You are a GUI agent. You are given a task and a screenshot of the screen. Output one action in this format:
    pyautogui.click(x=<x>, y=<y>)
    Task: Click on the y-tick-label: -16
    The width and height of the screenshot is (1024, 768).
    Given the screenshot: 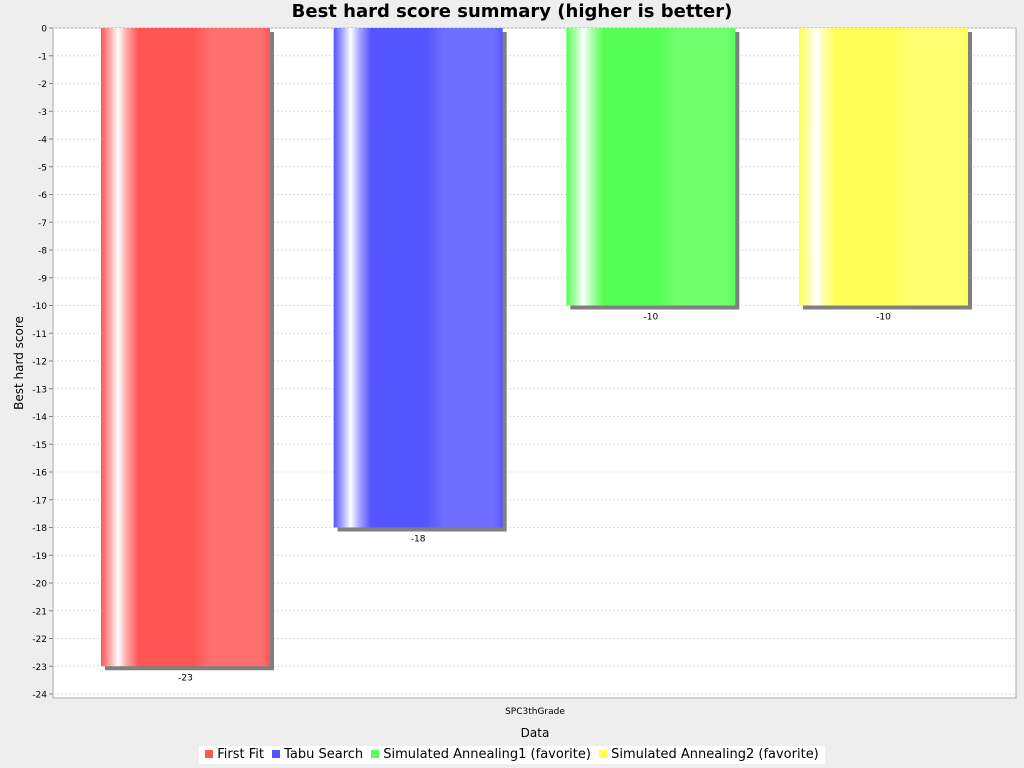 What is the action you would take?
    pyautogui.click(x=39, y=474)
    